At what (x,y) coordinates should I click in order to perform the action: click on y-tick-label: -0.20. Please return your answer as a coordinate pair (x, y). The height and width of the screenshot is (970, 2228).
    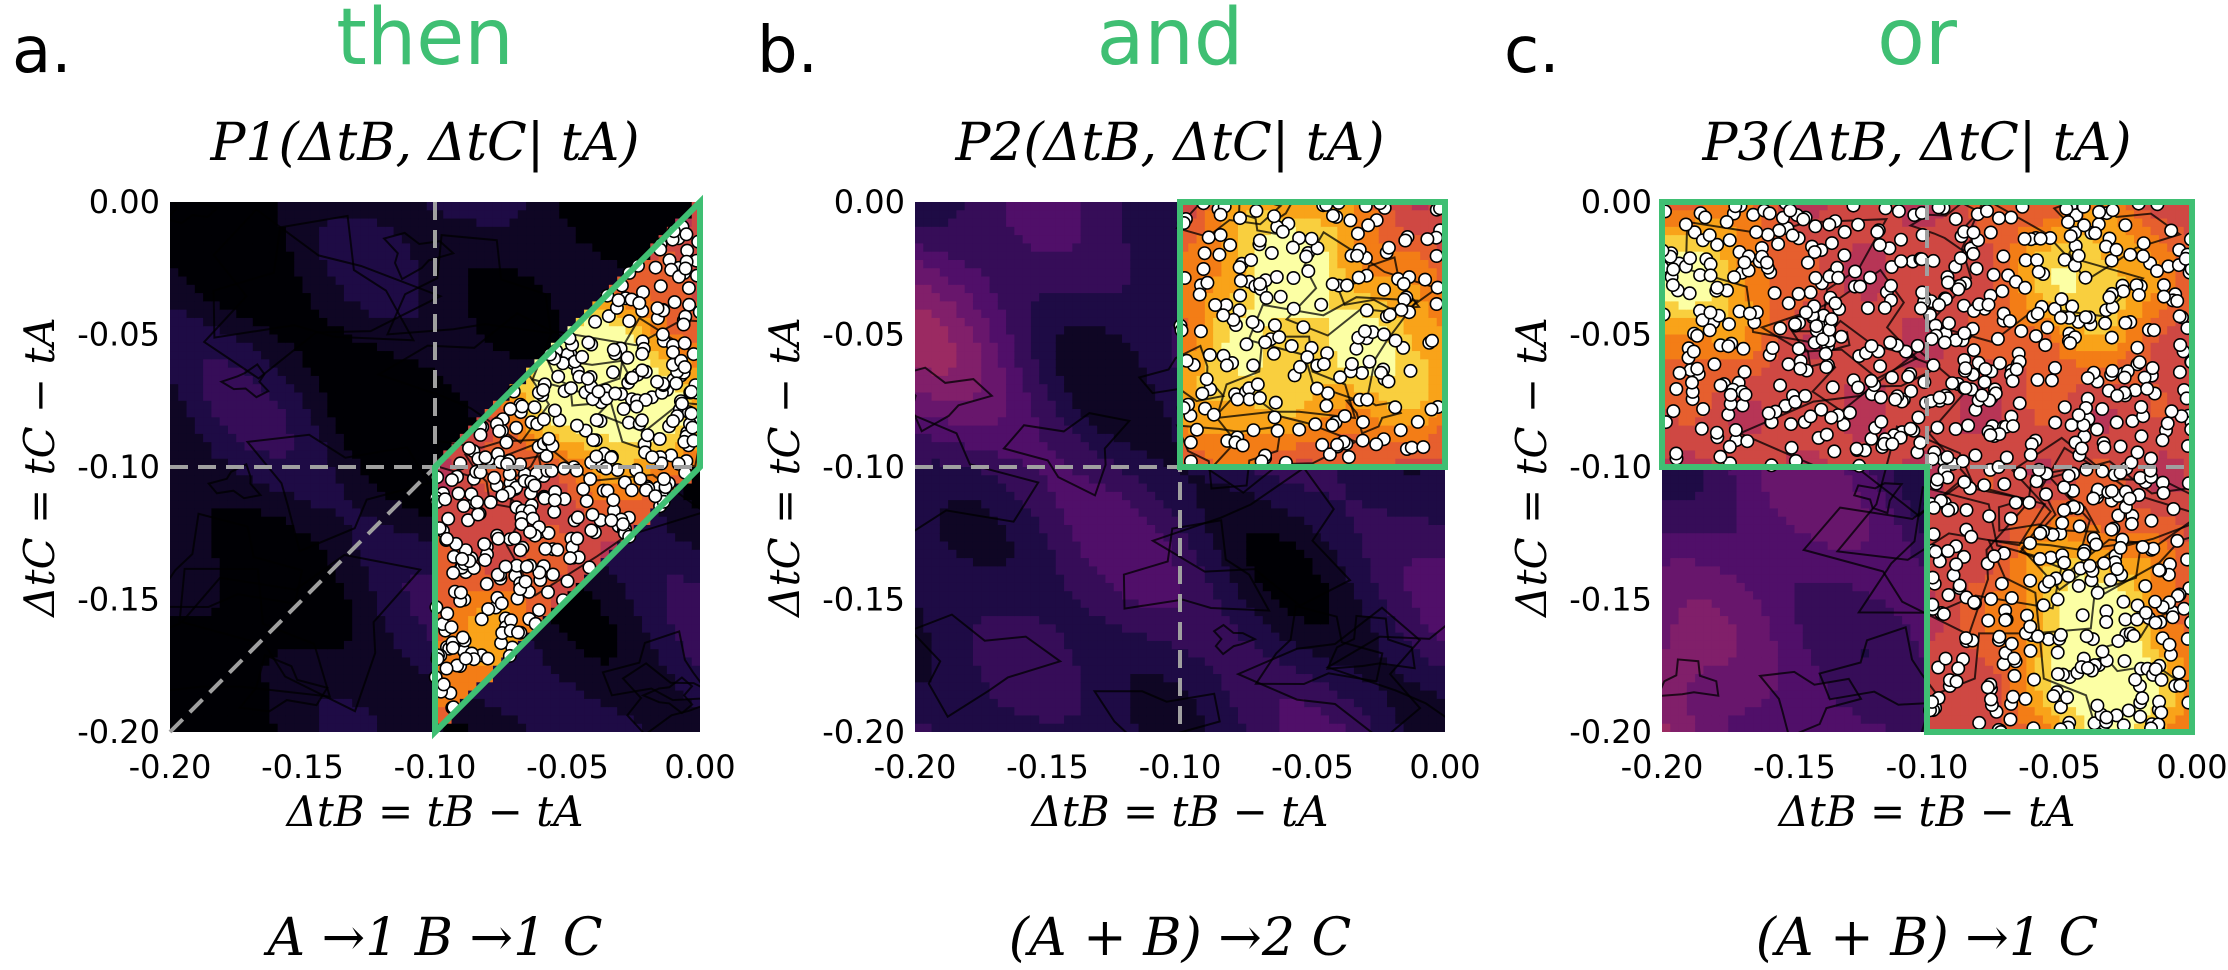
    Looking at the image, I should click on (118, 732).